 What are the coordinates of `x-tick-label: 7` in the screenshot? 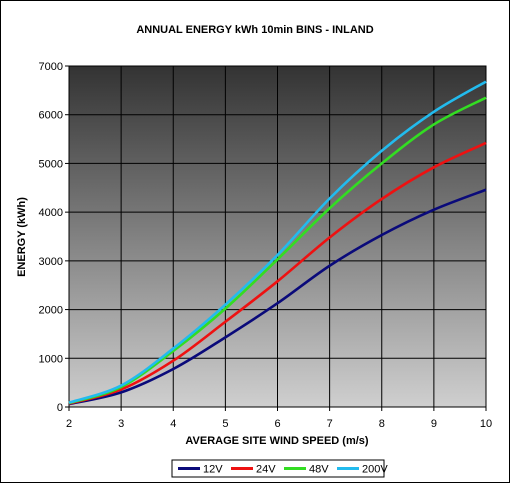 It's located at (330, 424).